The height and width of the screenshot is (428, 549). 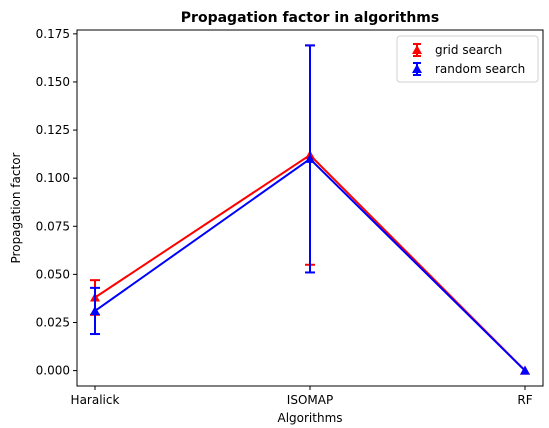 I want to click on legend-label: grid search, so click(x=468, y=50).